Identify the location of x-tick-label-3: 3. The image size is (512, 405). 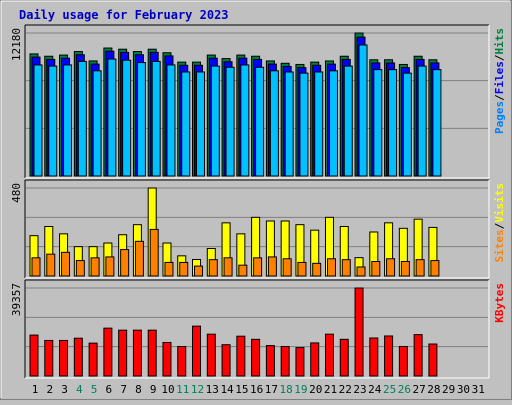
(64, 389).